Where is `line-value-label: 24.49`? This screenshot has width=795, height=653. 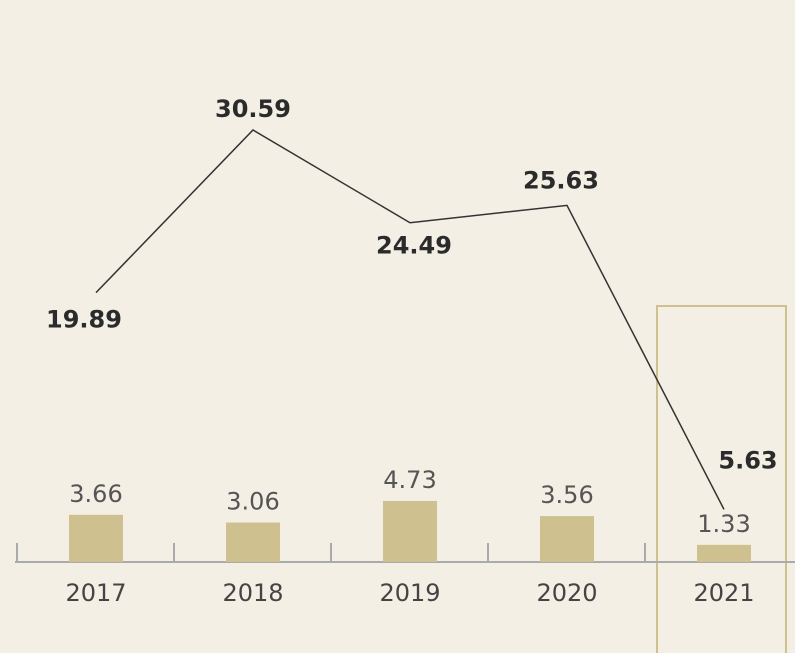
line-value-label: 24.49 is located at coordinates (414, 246).